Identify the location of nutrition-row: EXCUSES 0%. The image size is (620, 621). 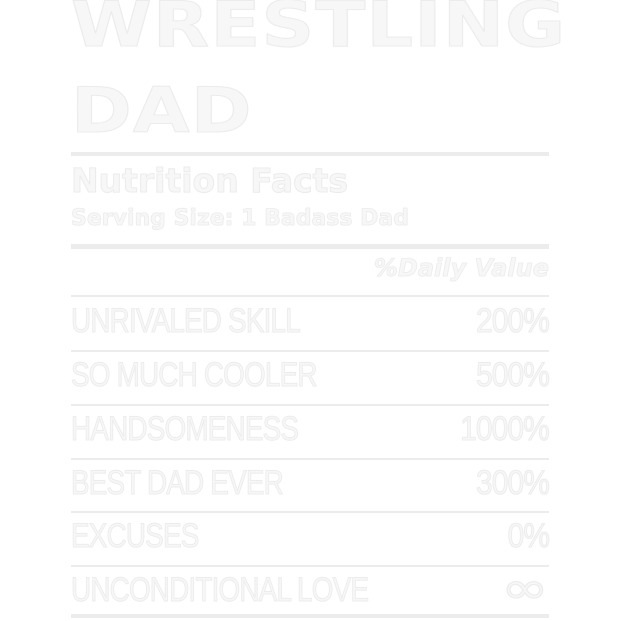
(311, 540).